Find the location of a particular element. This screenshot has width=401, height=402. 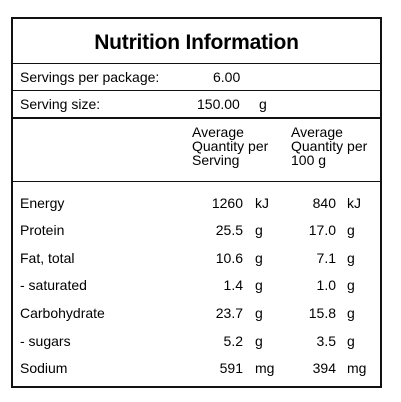

row-per100-value-saturated: 1.0 is located at coordinates (326, 285).